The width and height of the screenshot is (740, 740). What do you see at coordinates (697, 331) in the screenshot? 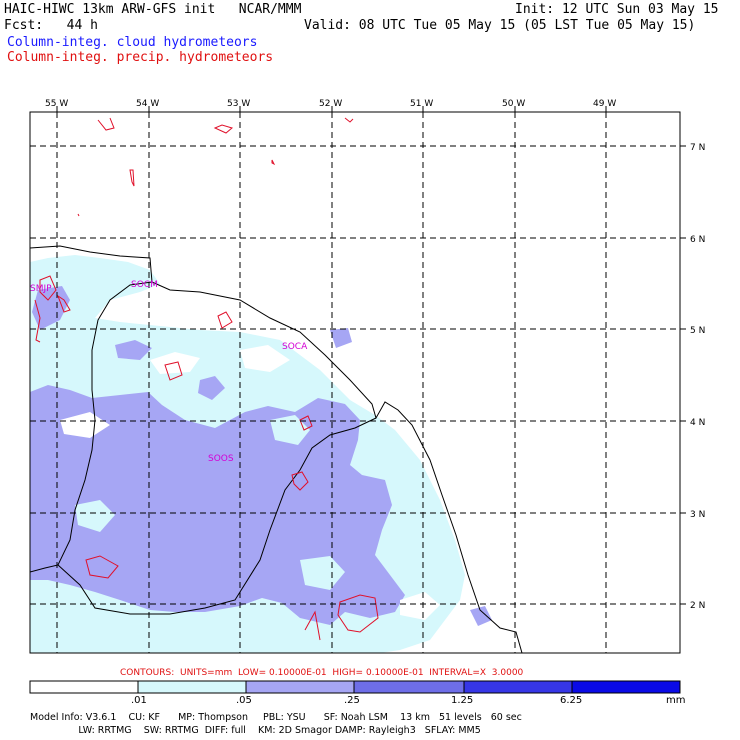
I see `lat-label: 5 N` at bounding box center [697, 331].